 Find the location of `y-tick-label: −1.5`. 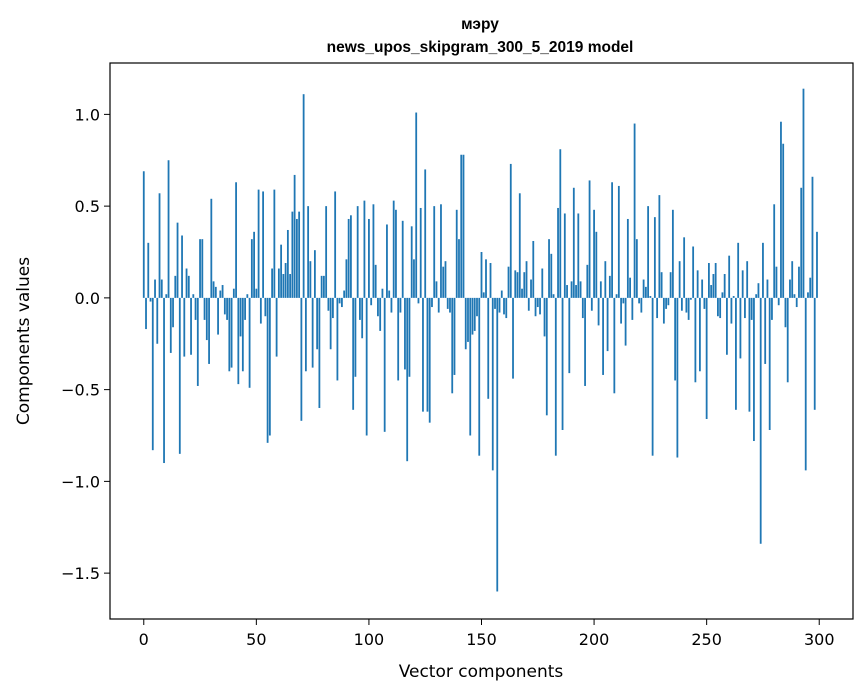

y-tick-label: −1.5 is located at coordinates (80, 573).